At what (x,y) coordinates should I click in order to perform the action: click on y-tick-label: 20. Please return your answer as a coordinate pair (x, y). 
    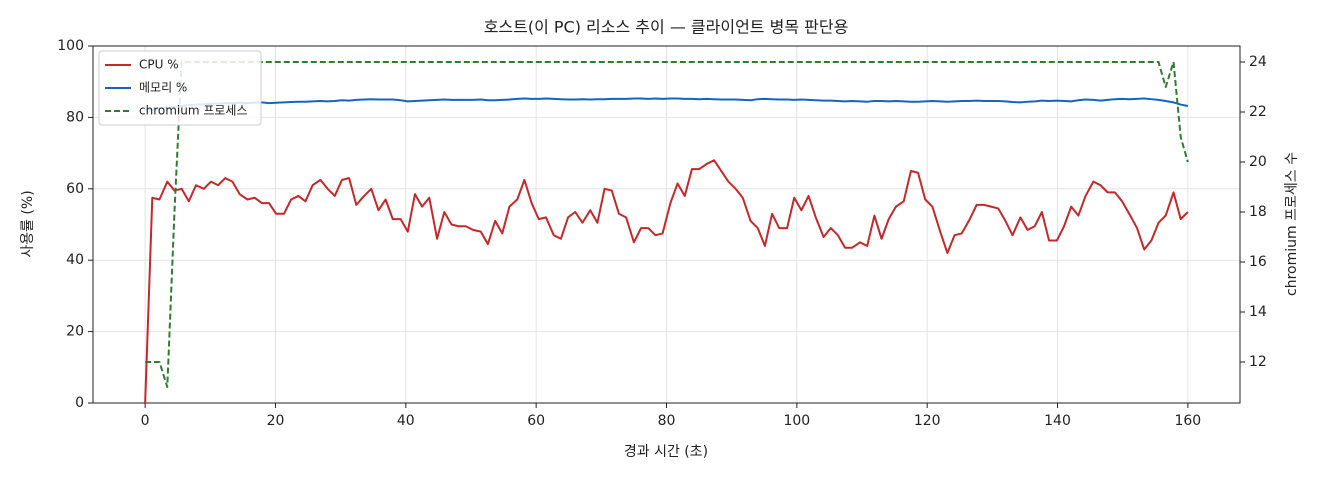
    Looking at the image, I should click on (75, 332).